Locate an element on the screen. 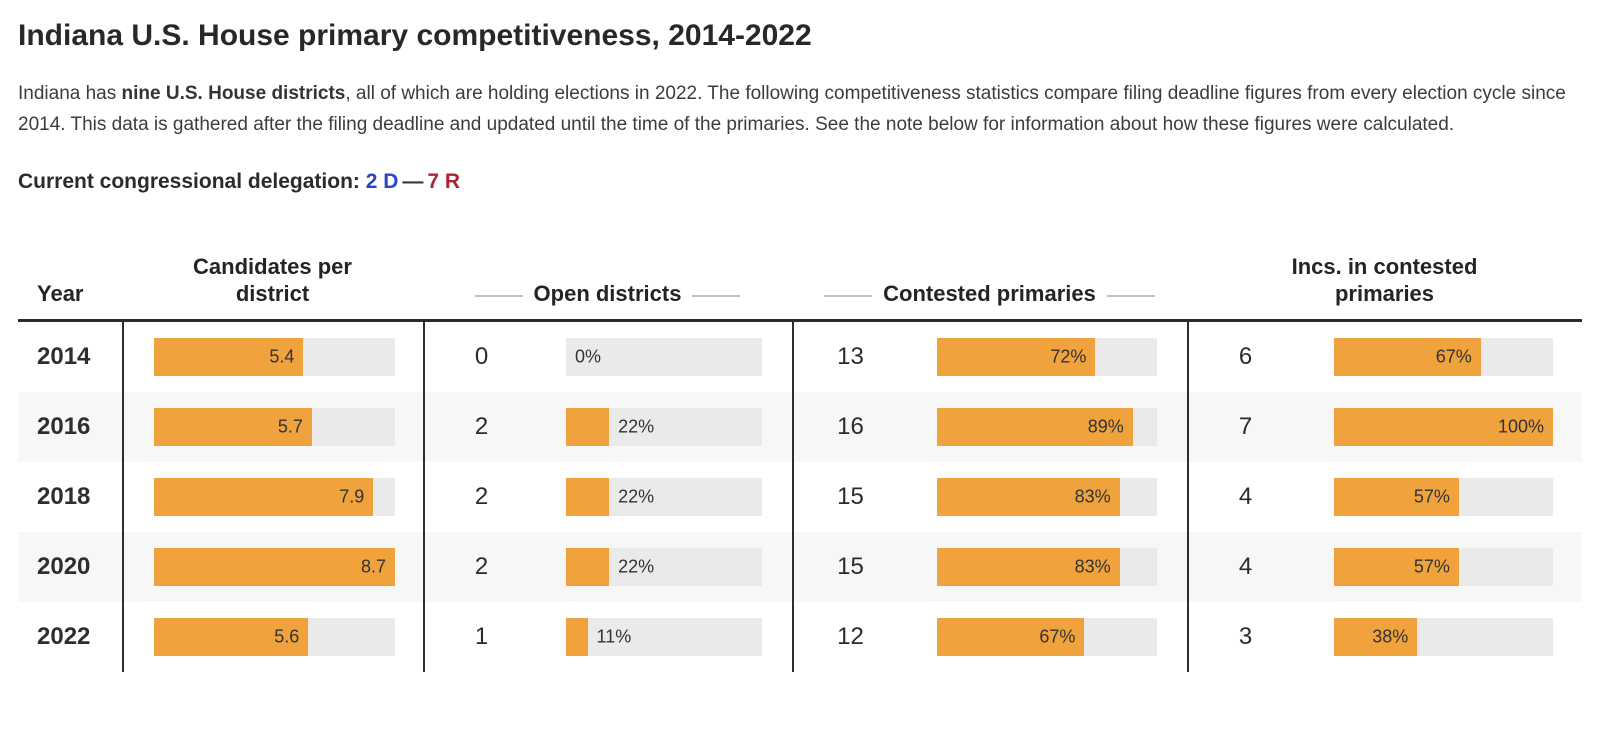 The height and width of the screenshot is (745, 1600). incs-contested-cell: 4 57% is located at coordinates (1384, 497).